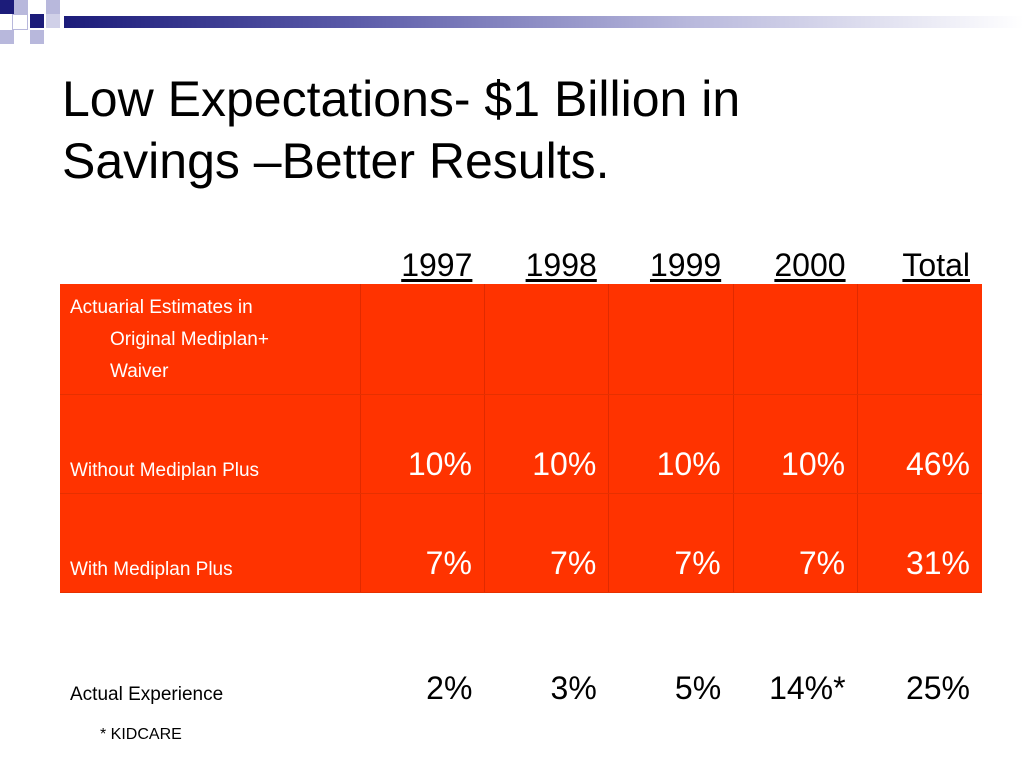 The height and width of the screenshot is (768, 1024). Describe the element at coordinates (573, 688) in the screenshot. I see `table-cell: 3%` at that location.